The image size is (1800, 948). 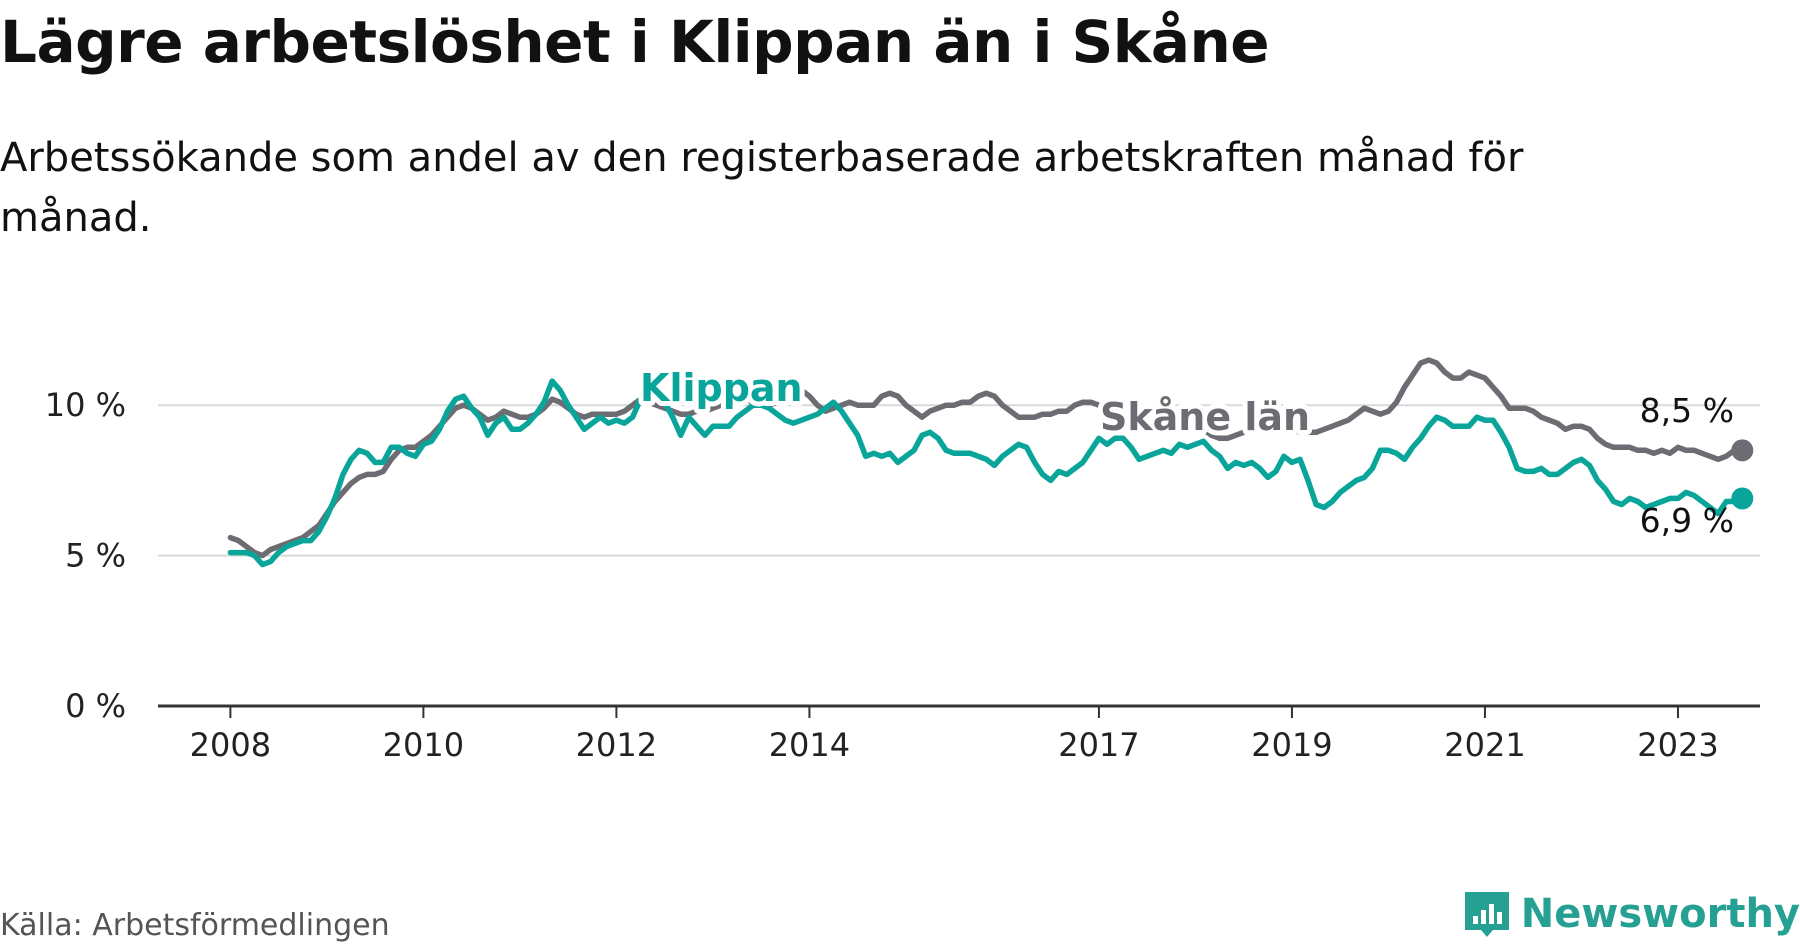 I want to click on end-label-klippan: 6,9 %, so click(x=1687, y=520).